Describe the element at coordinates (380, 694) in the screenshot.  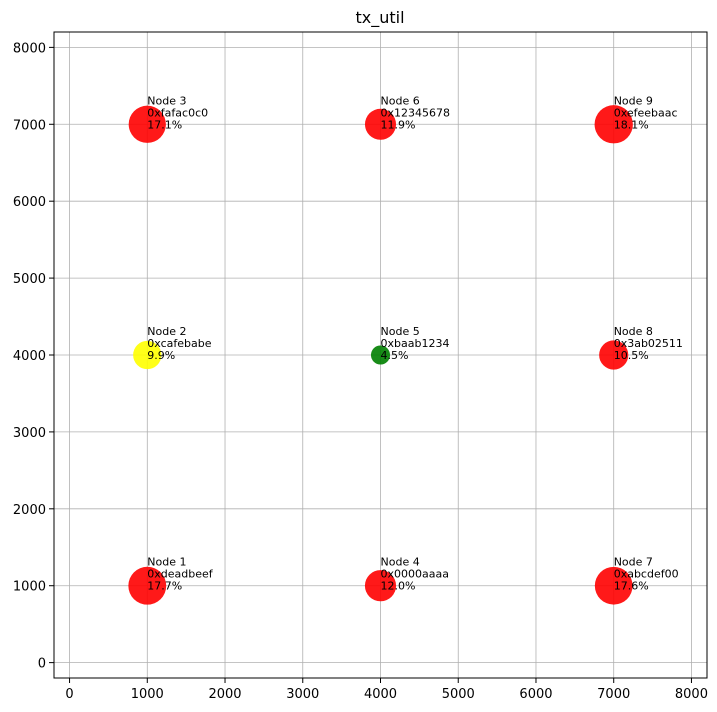
I see `x-tick-label: 4000` at that location.